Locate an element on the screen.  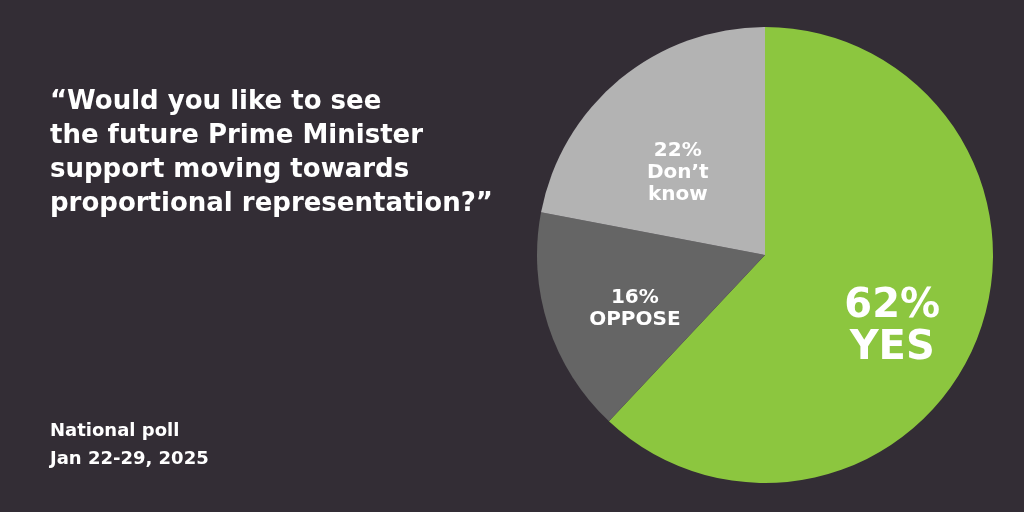
text: “Would you like to see the future Prime Minister support moving towards proportional representation?” is located at coordinates (271, 151).